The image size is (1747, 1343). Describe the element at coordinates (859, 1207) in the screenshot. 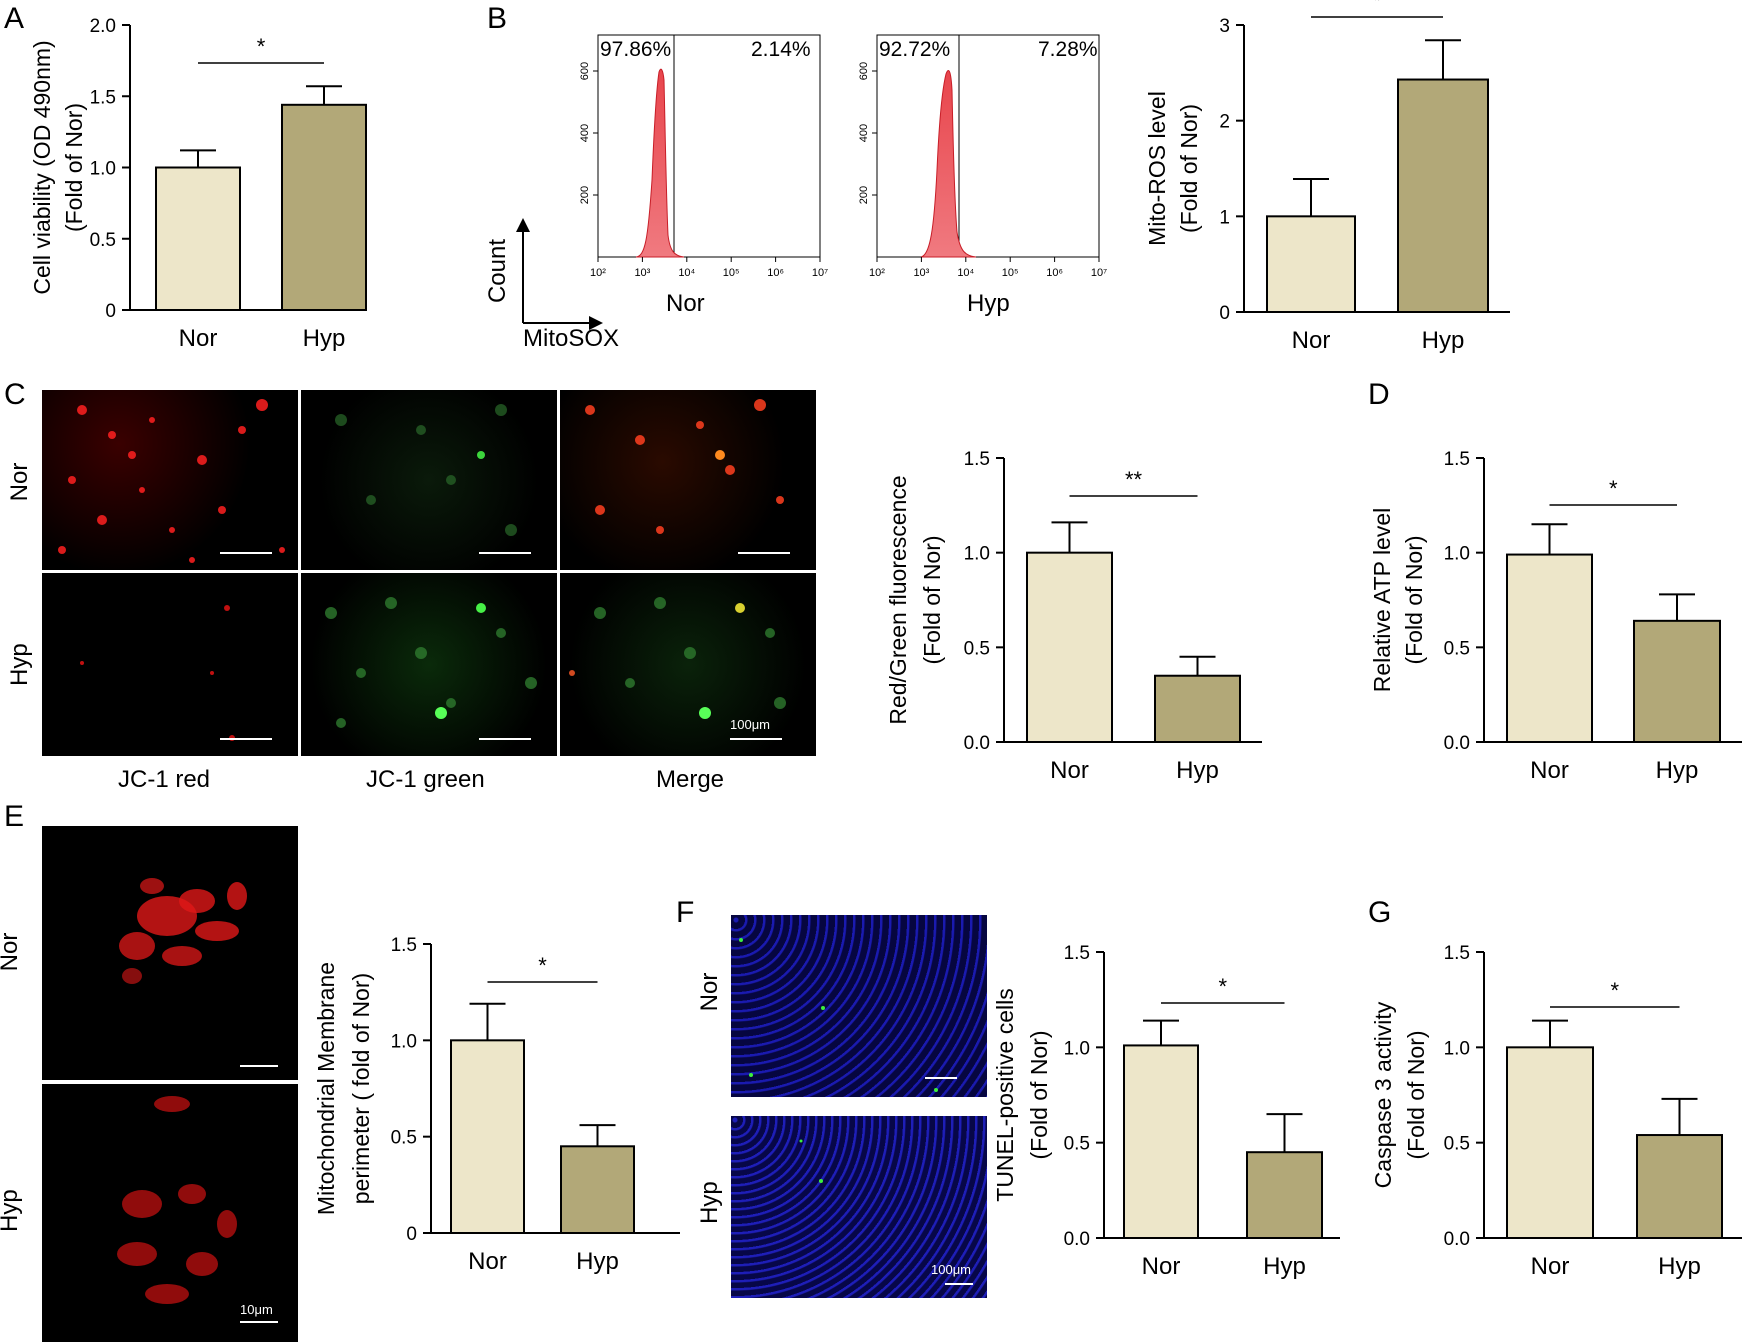

I see `tunel-hyp-image: 100μm` at that location.